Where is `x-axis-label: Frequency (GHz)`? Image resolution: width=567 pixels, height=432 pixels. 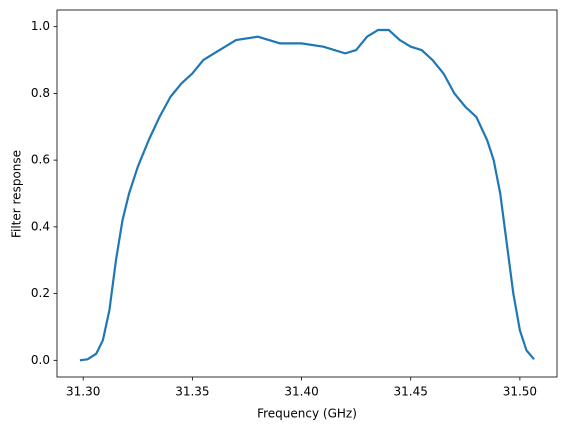
x-axis-label: Frequency (GHz) is located at coordinates (307, 414).